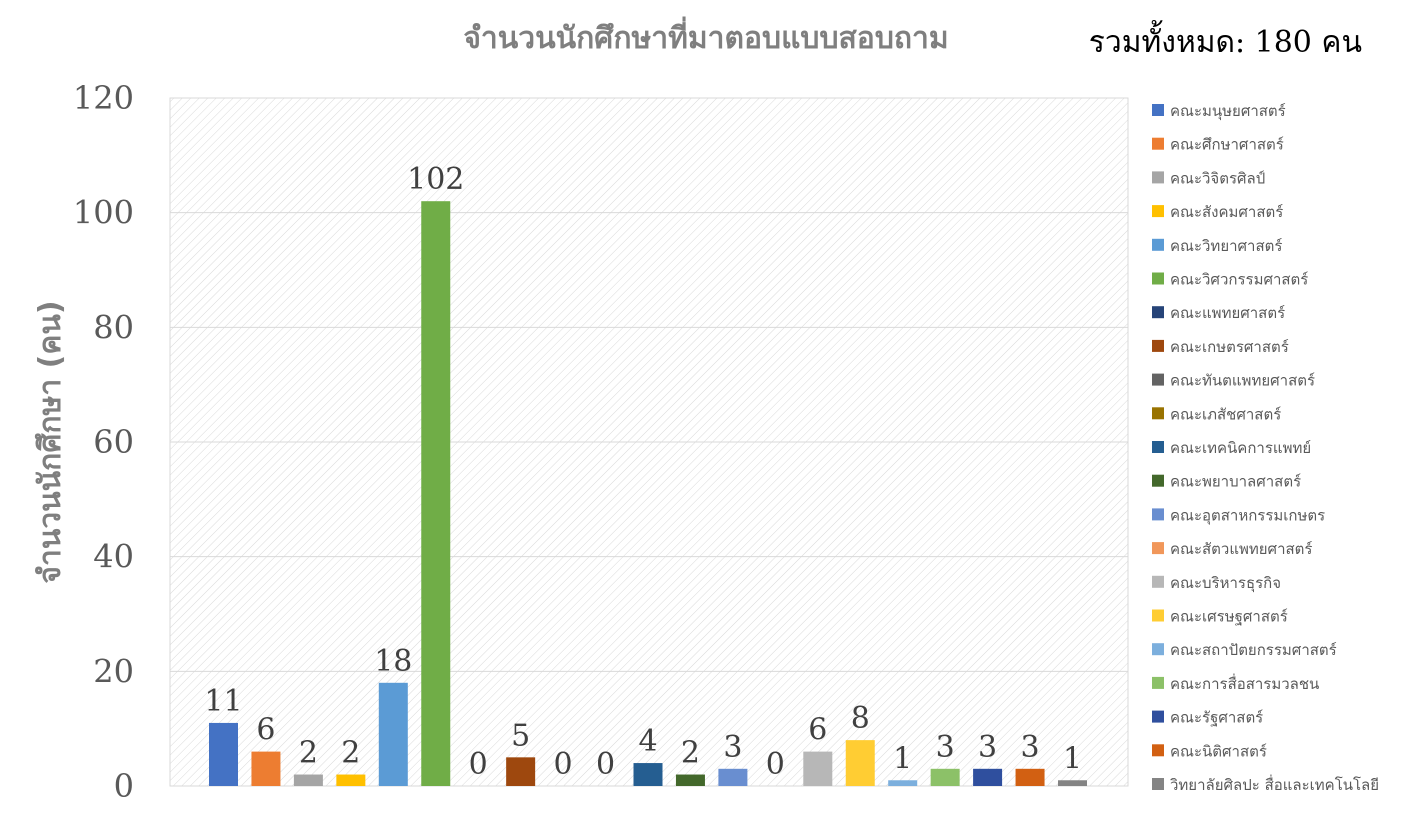 This screenshot has height=817, width=1412. Describe the element at coordinates (435, 179) in the screenshot. I see `data-label: 102` at that location.